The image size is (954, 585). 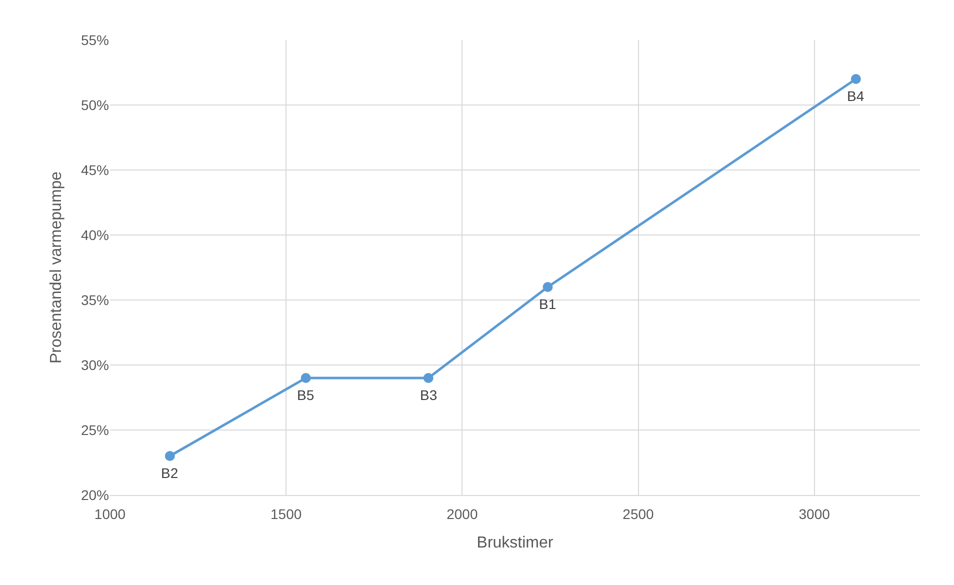 What do you see at coordinates (286, 514) in the screenshot?
I see `x-tick-label: 1500` at bounding box center [286, 514].